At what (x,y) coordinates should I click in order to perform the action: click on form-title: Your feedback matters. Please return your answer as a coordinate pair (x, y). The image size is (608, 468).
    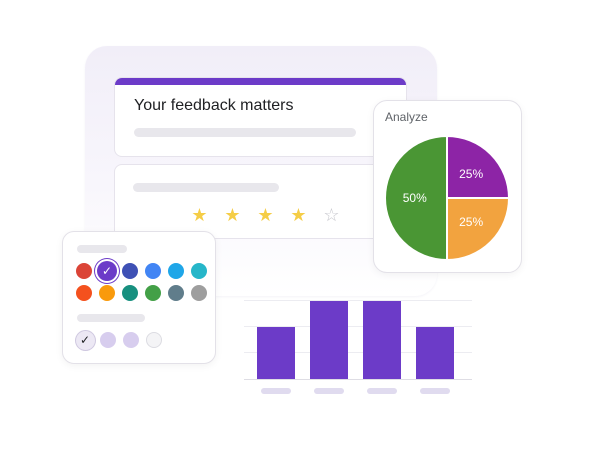
    Looking at the image, I should click on (214, 105).